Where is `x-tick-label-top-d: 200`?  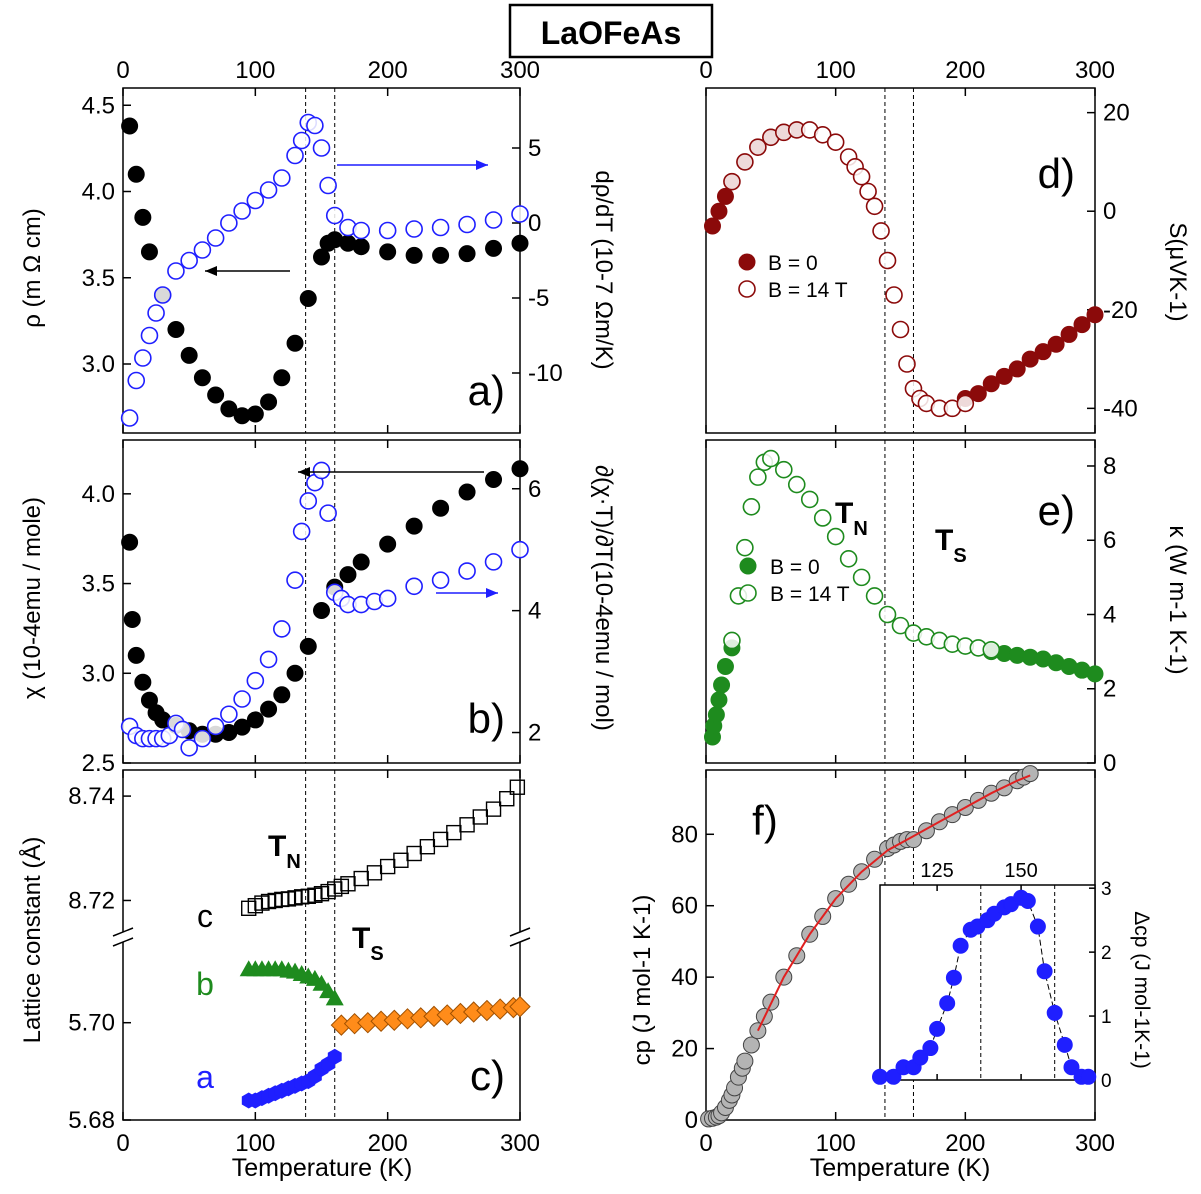
x-tick-label-top-d: 200 is located at coordinates (965, 70).